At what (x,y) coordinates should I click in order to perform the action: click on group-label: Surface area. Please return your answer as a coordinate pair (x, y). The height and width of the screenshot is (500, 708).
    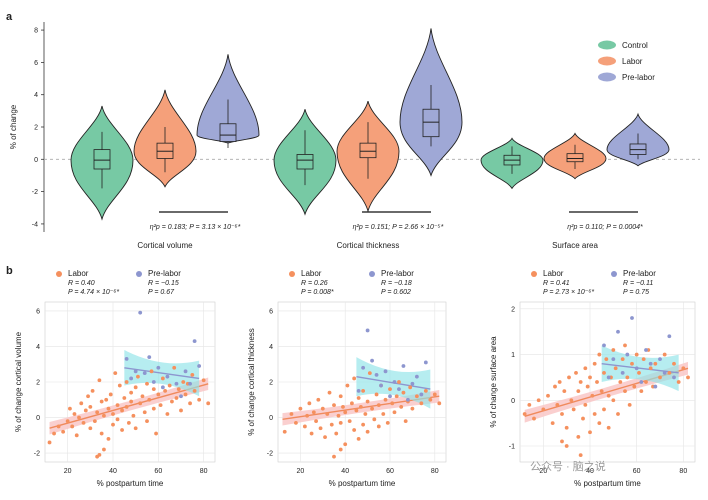
    Looking at the image, I should click on (575, 245).